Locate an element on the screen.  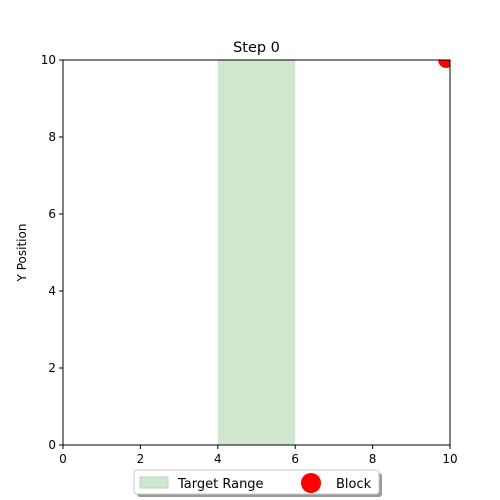
x-tick-label: 0 is located at coordinates (63, 459).